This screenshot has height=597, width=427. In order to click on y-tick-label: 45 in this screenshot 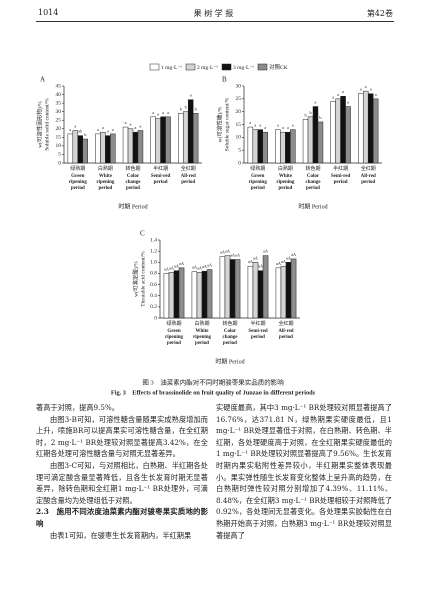, I will do `click(59, 86)`.